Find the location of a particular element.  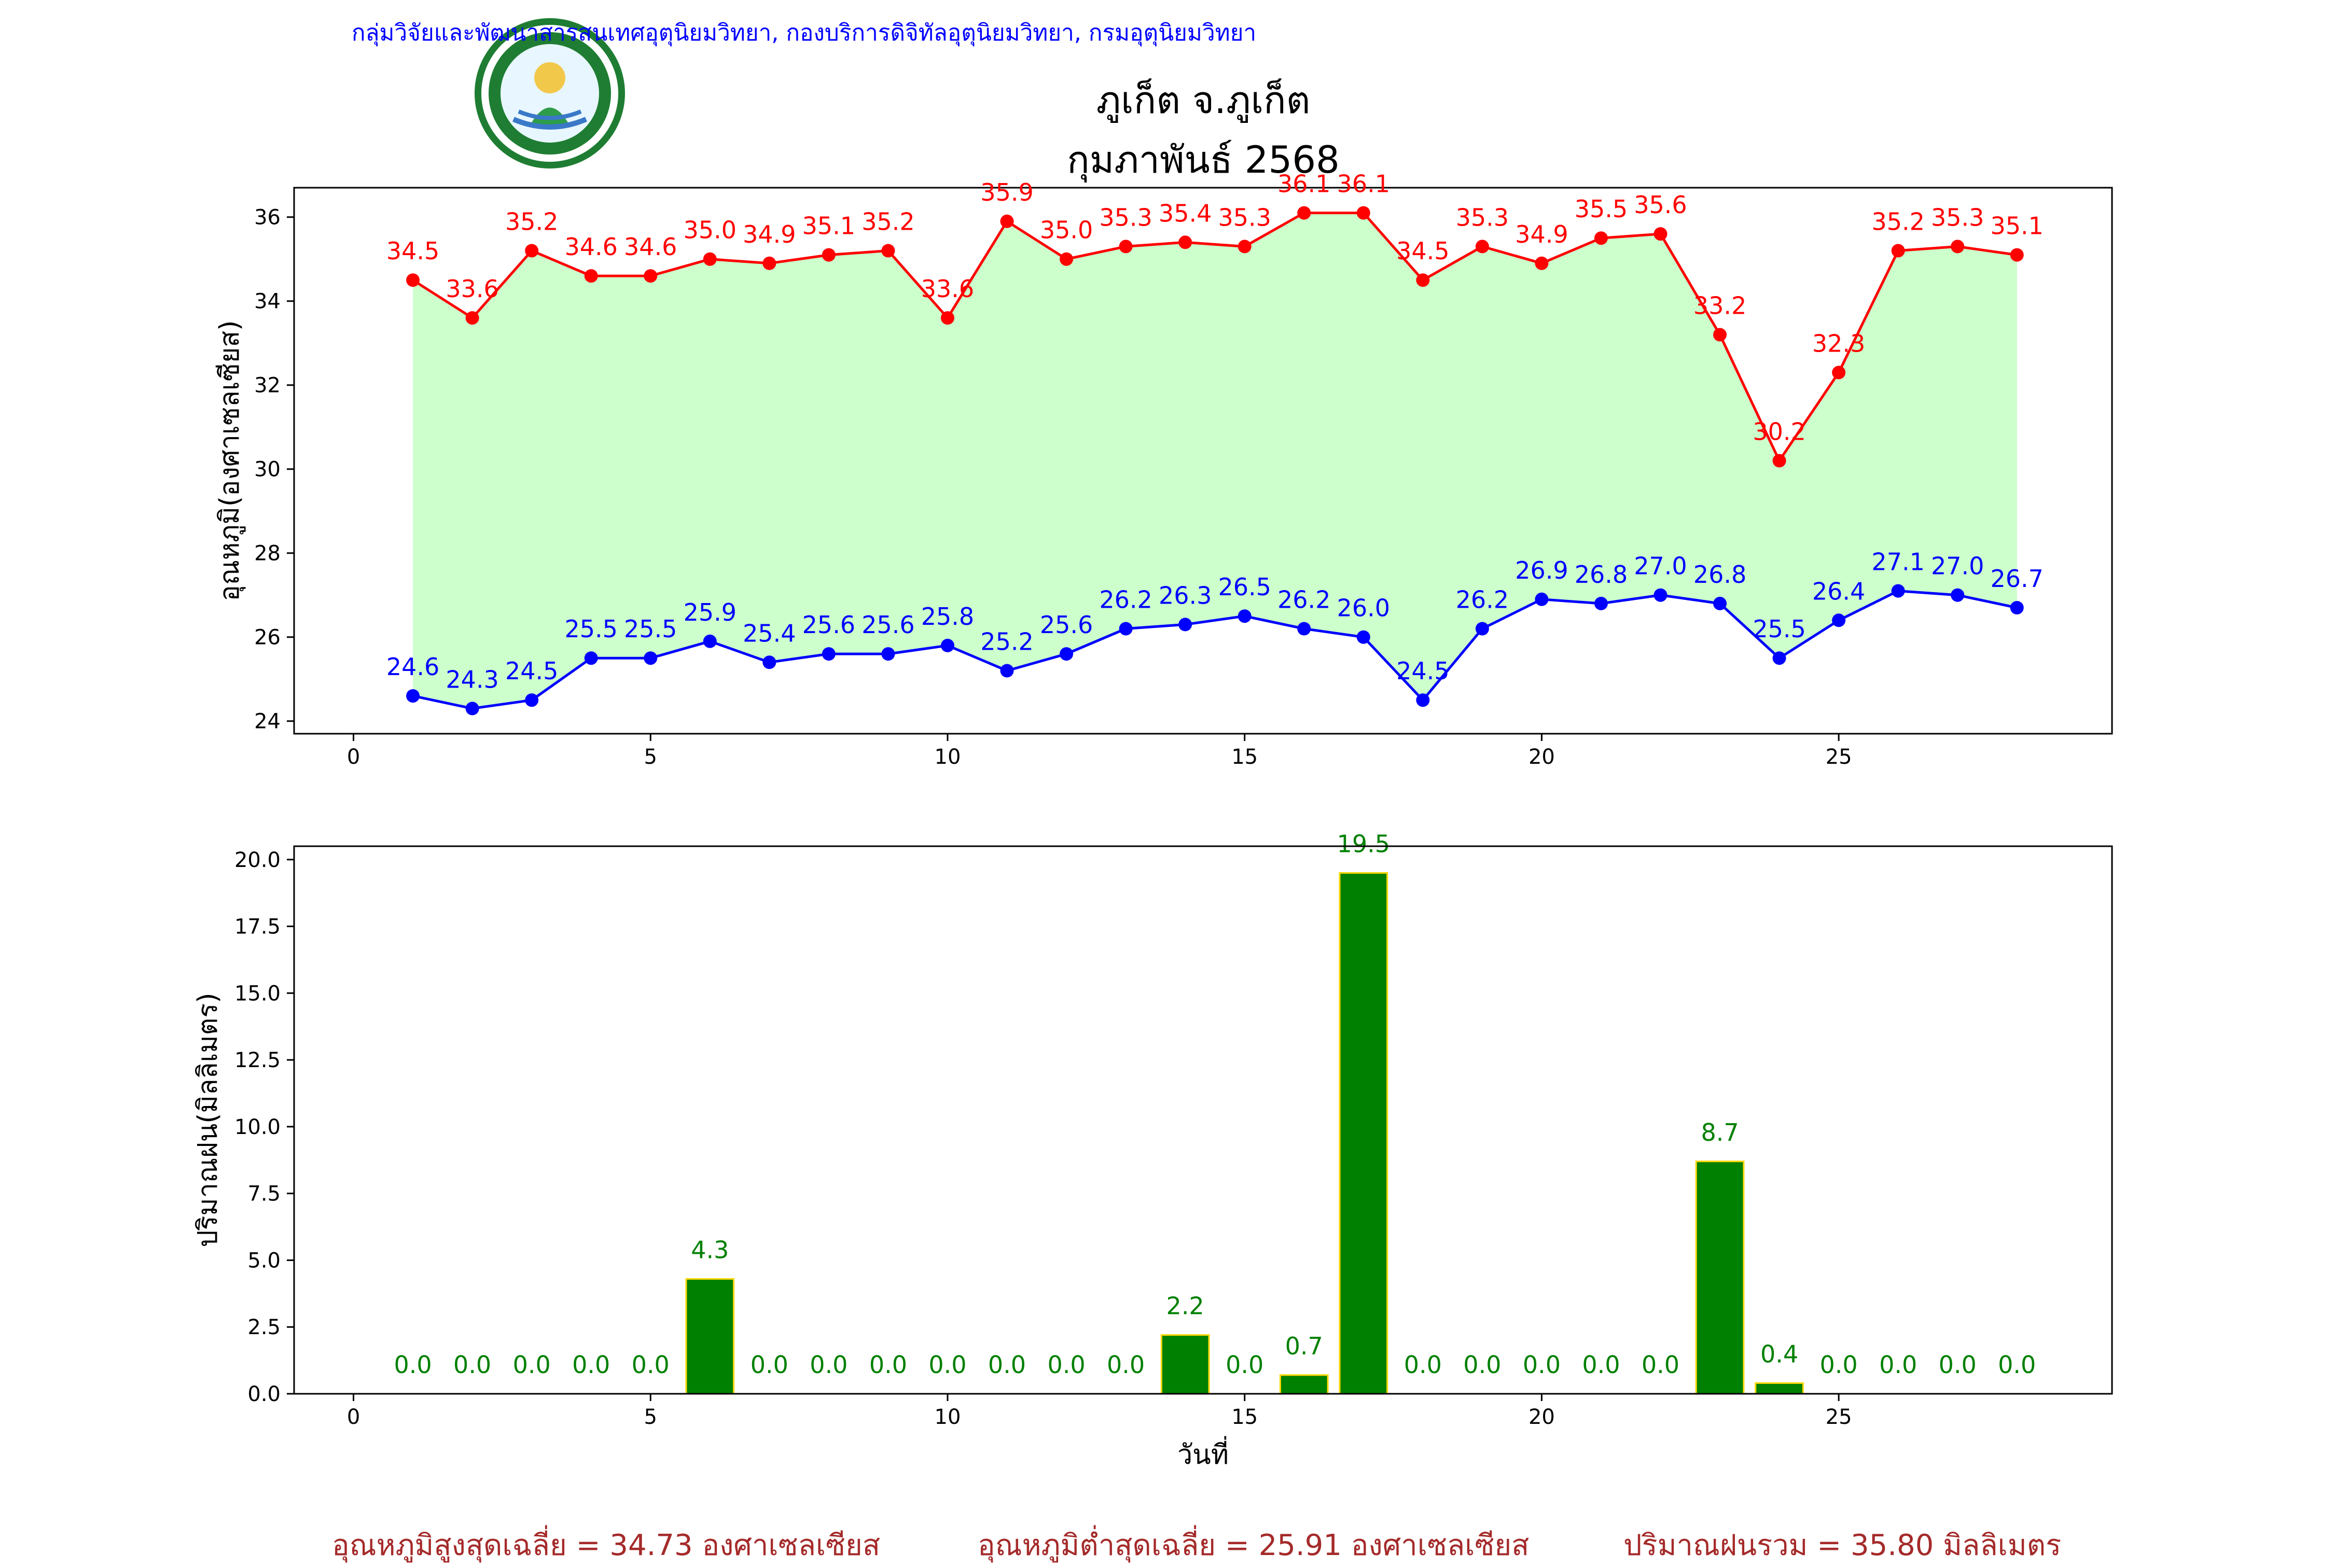

max-temperature-value-label: 34.5 is located at coordinates (413, 251).